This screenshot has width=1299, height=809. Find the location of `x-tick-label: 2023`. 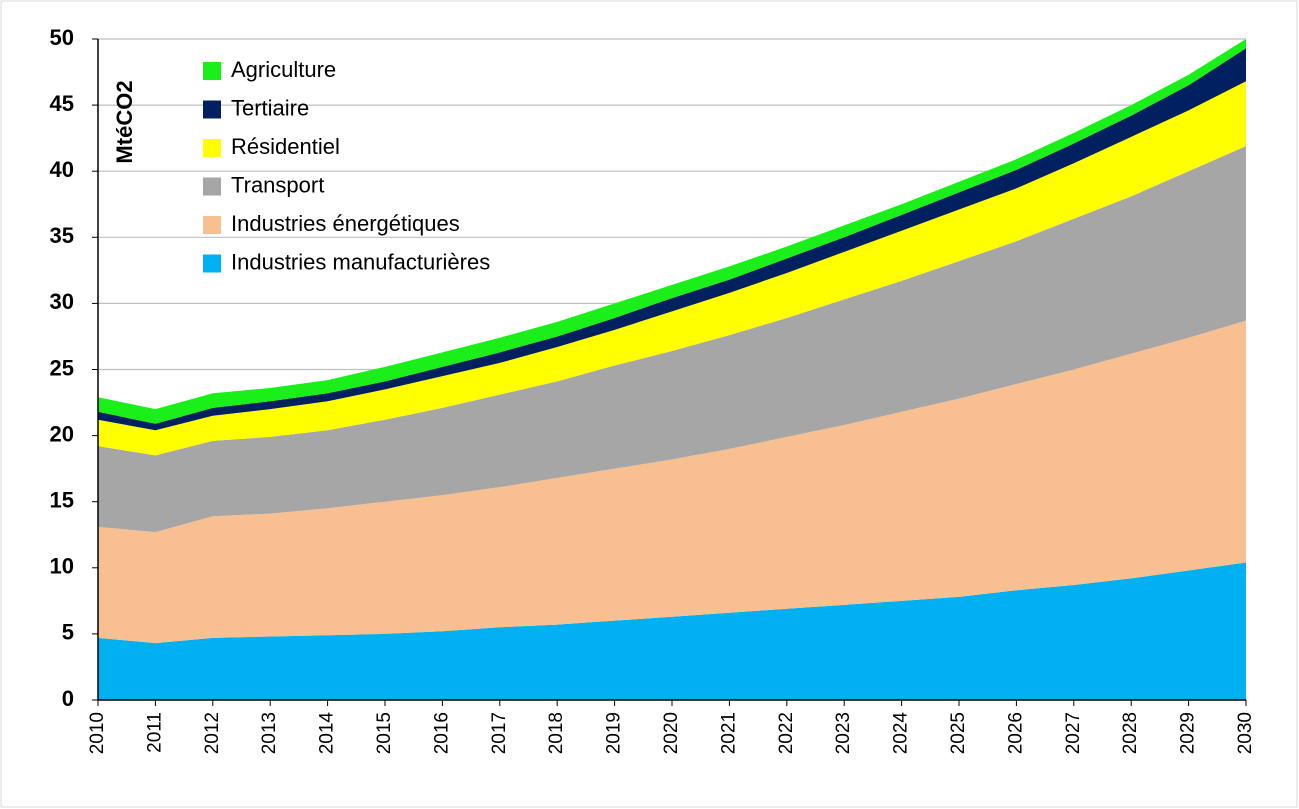

x-tick-label: 2023 is located at coordinates (843, 733).